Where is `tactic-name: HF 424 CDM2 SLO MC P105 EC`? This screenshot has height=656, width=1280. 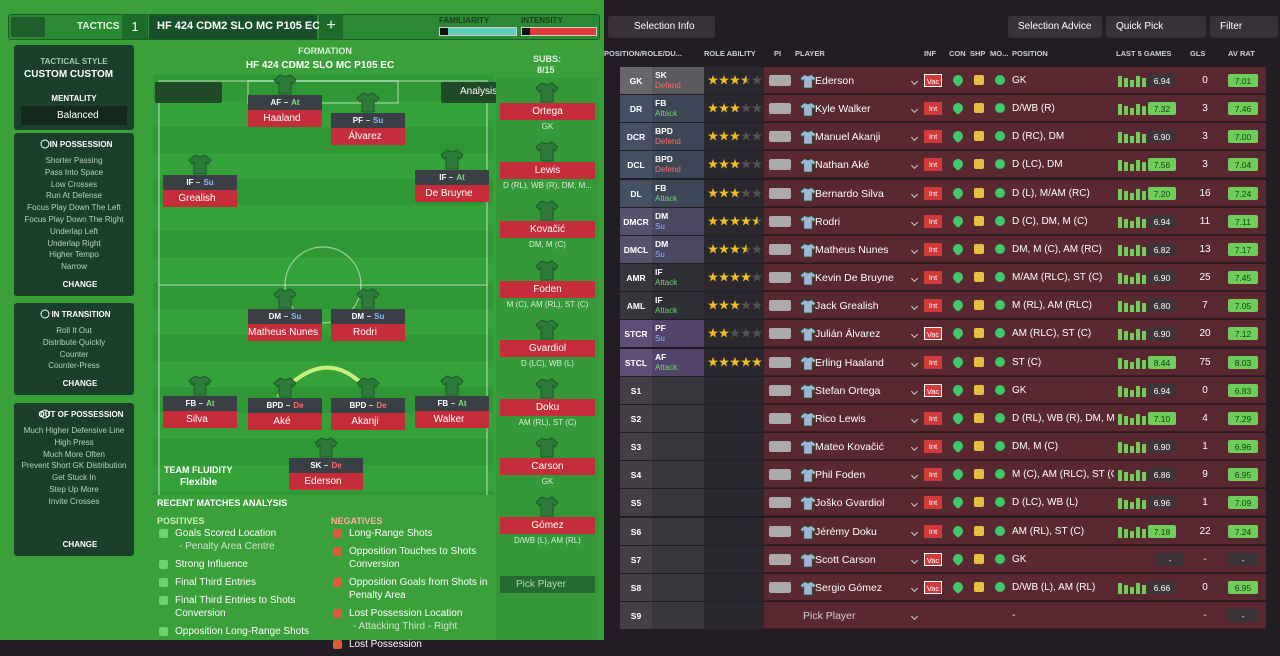
tactic-name: HF 424 CDM2 SLO MC P105 EC is located at coordinates (234, 27).